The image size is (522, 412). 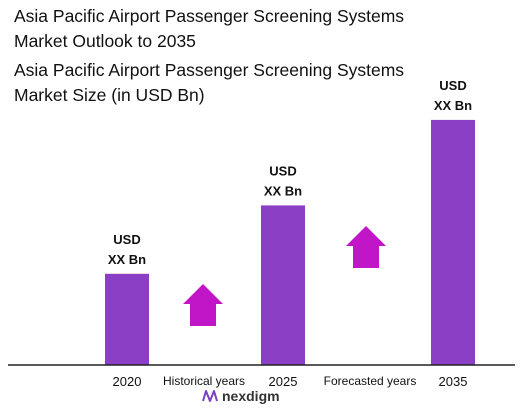 What do you see at coordinates (283, 285) in the screenshot?
I see `bar-2025` at bounding box center [283, 285].